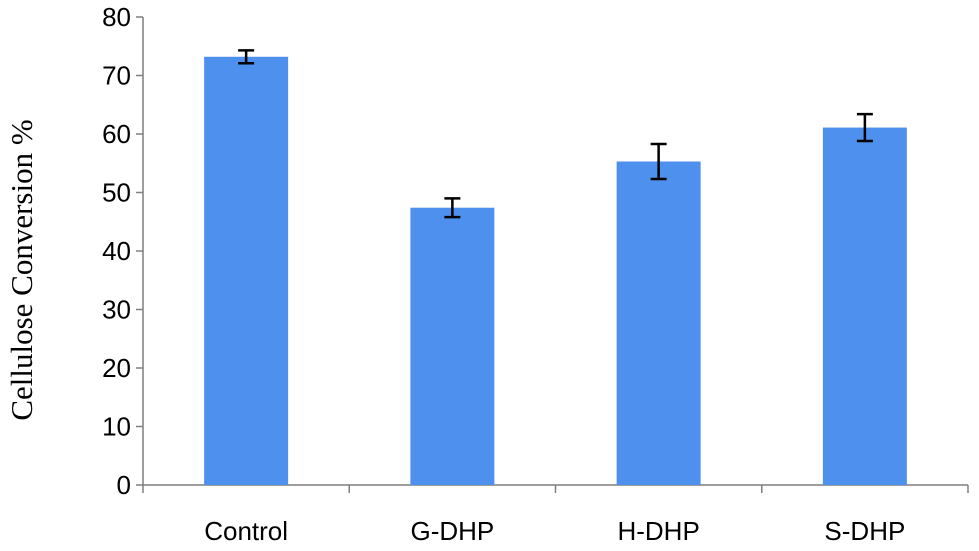 Image resolution: width=979 pixels, height=551 pixels. Describe the element at coordinates (116, 76) in the screenshot. I see `y-tick-label: 70` at that location.